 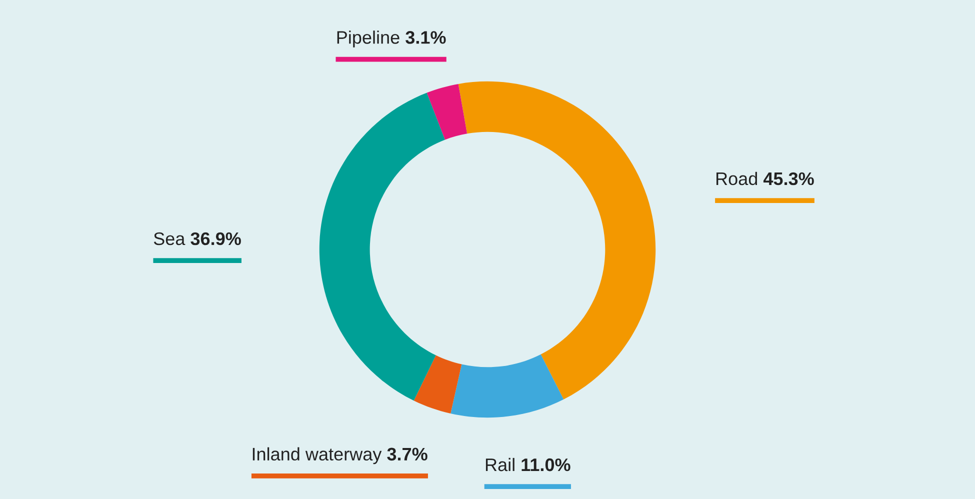 What do you see at coordinates (426, 37) in the screenshot?
I see `data-label: 3.1%` at bounding box center [426, 37].